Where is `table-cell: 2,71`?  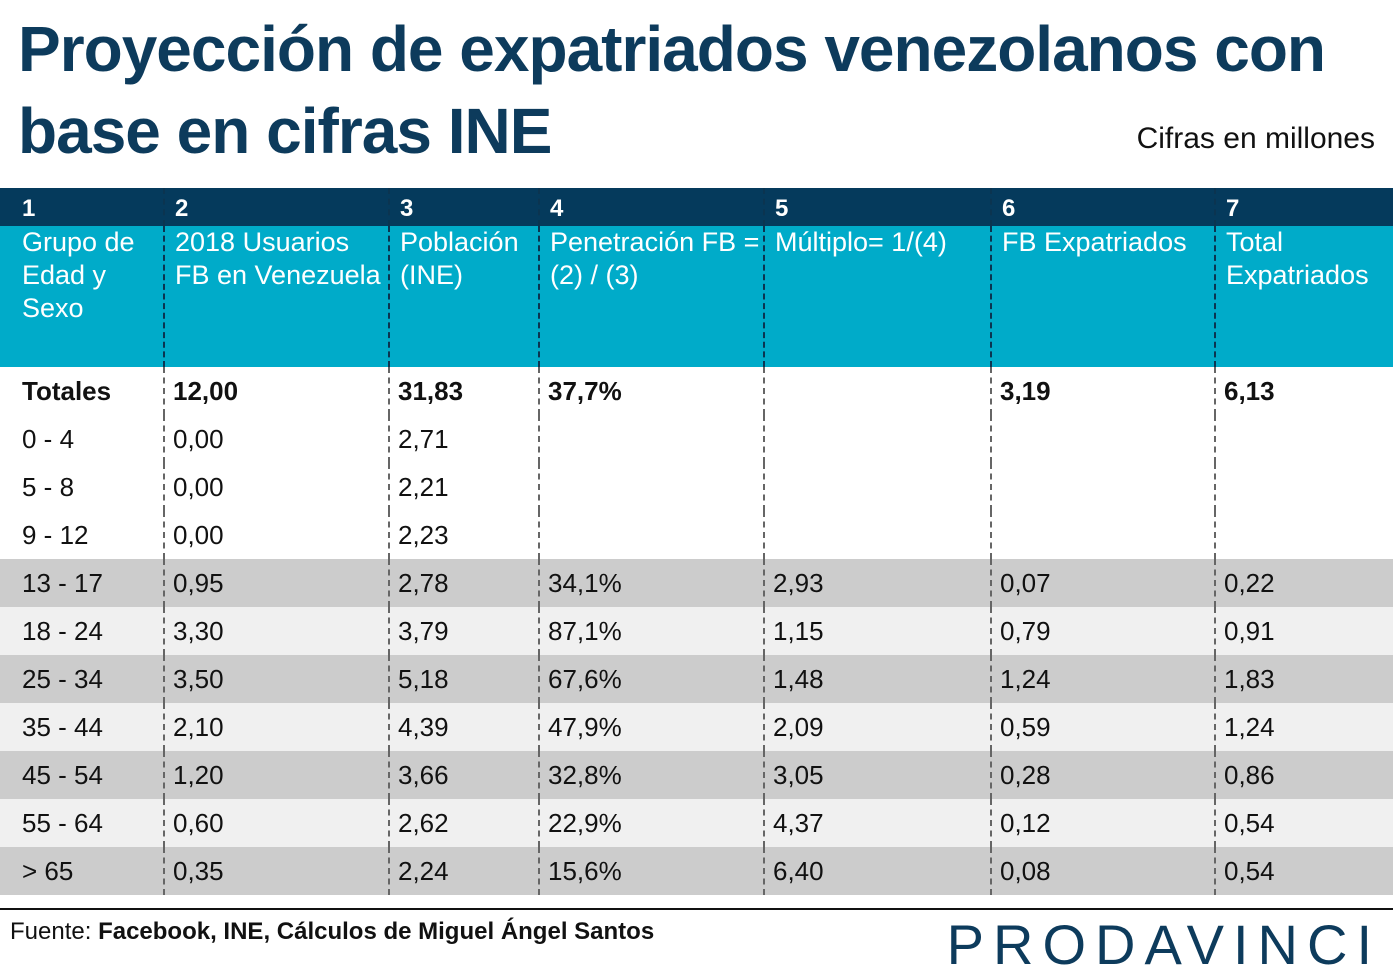
table-cell: 2,71 is located at coordinates (463, 439).